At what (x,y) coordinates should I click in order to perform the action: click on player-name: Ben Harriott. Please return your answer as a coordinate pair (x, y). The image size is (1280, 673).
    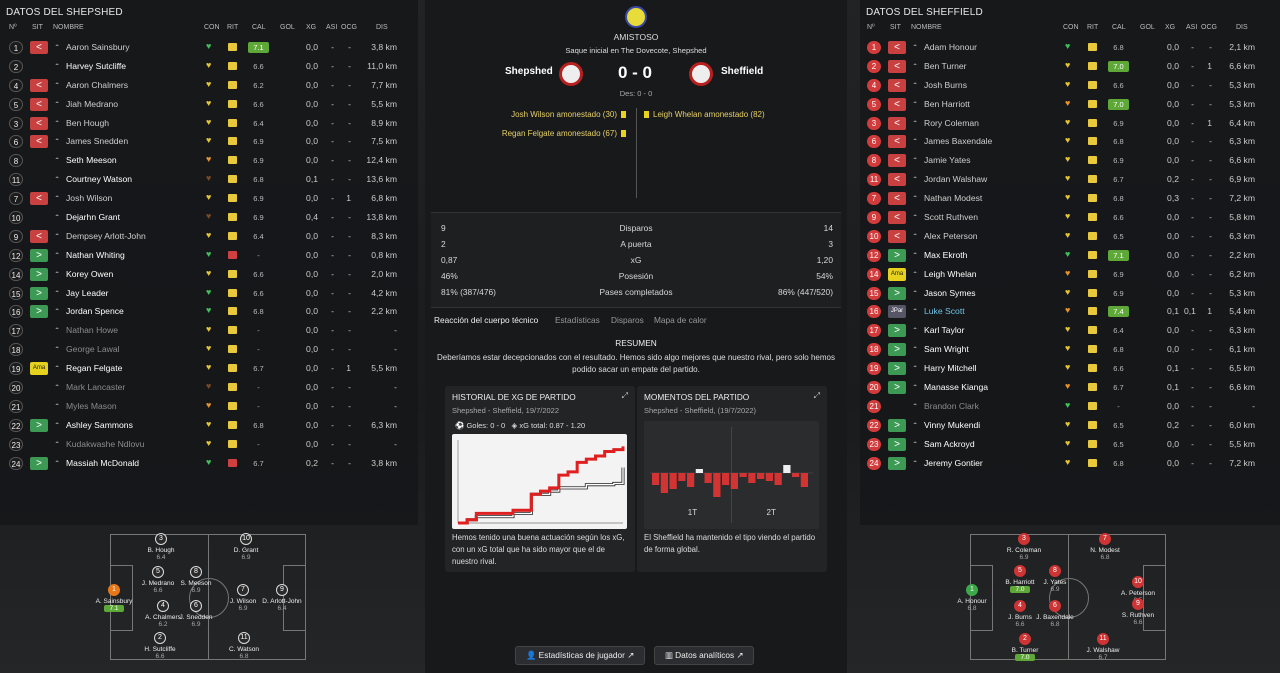
    Looking at the image, I should click on (947, 103).